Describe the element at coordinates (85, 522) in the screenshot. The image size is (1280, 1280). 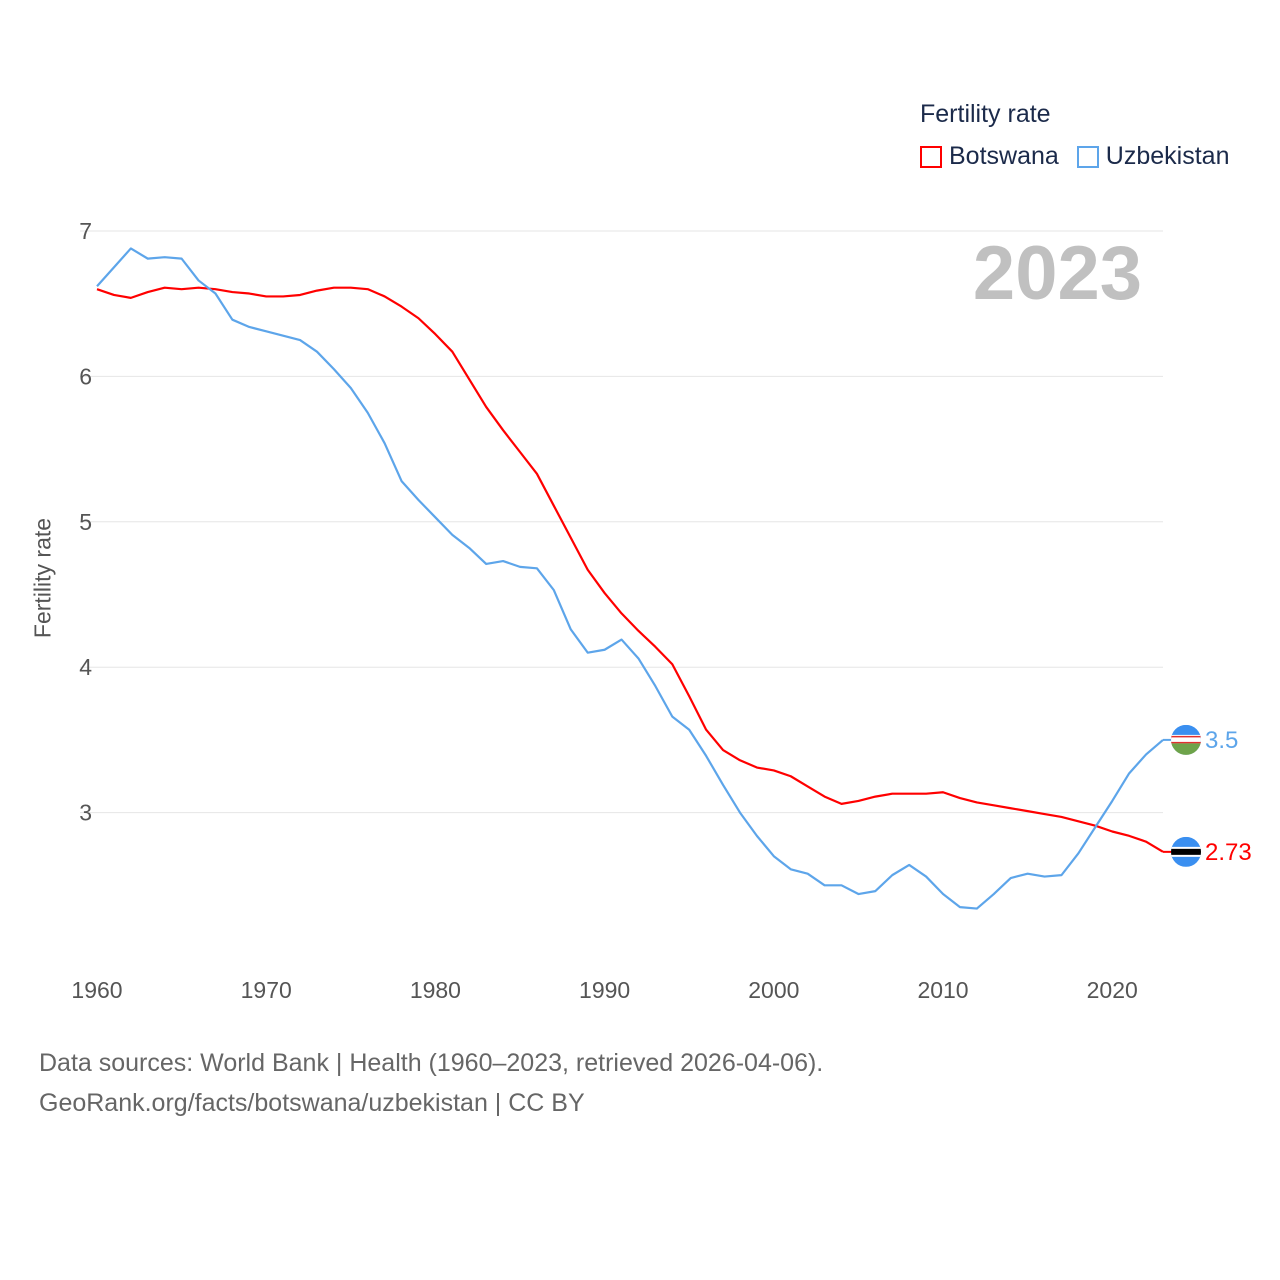
I see `y-tick-label: 5` at that location.